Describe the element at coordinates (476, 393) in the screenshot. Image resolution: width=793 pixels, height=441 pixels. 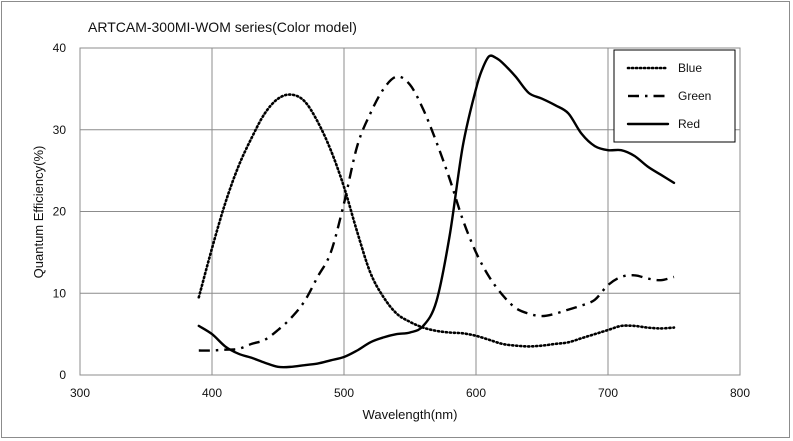
I see `x-tick-label: 600` at that location.